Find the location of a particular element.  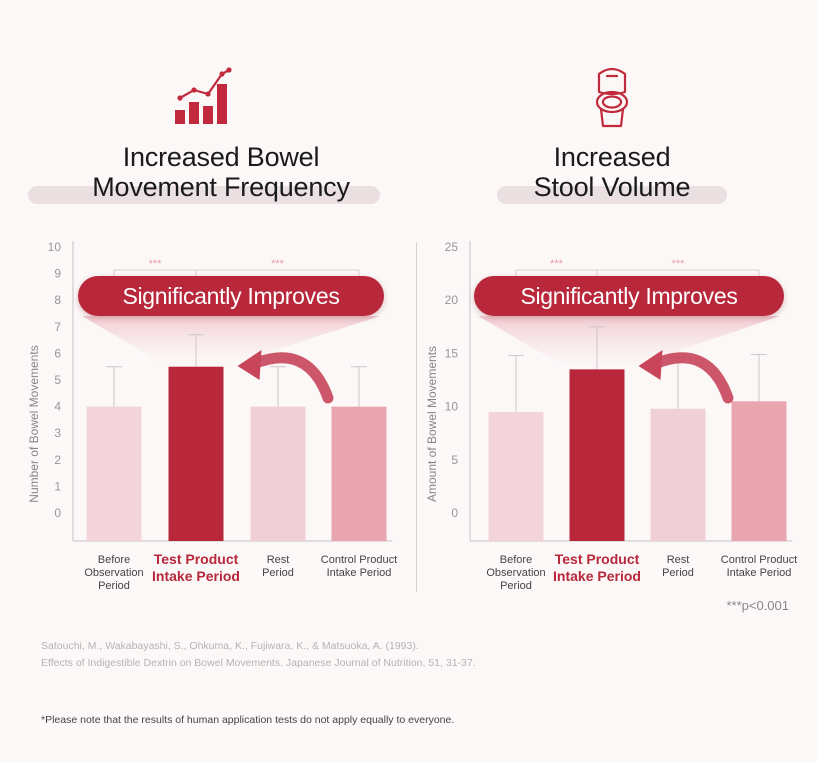

y-axis-label: Amount of Bowel Movements is located at coordinates (432, 424).